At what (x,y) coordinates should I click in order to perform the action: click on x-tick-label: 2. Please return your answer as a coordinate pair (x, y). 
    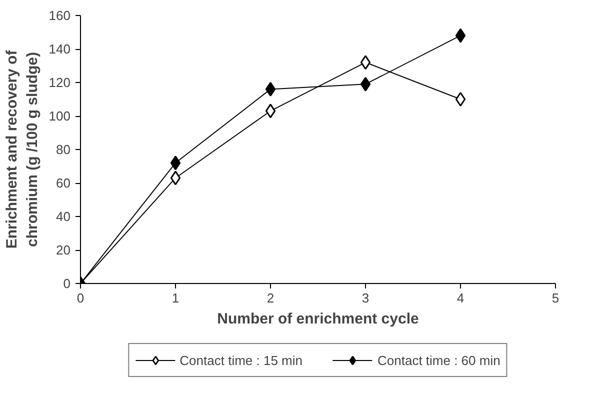
    Looking at the image, I should click on (270, 298).